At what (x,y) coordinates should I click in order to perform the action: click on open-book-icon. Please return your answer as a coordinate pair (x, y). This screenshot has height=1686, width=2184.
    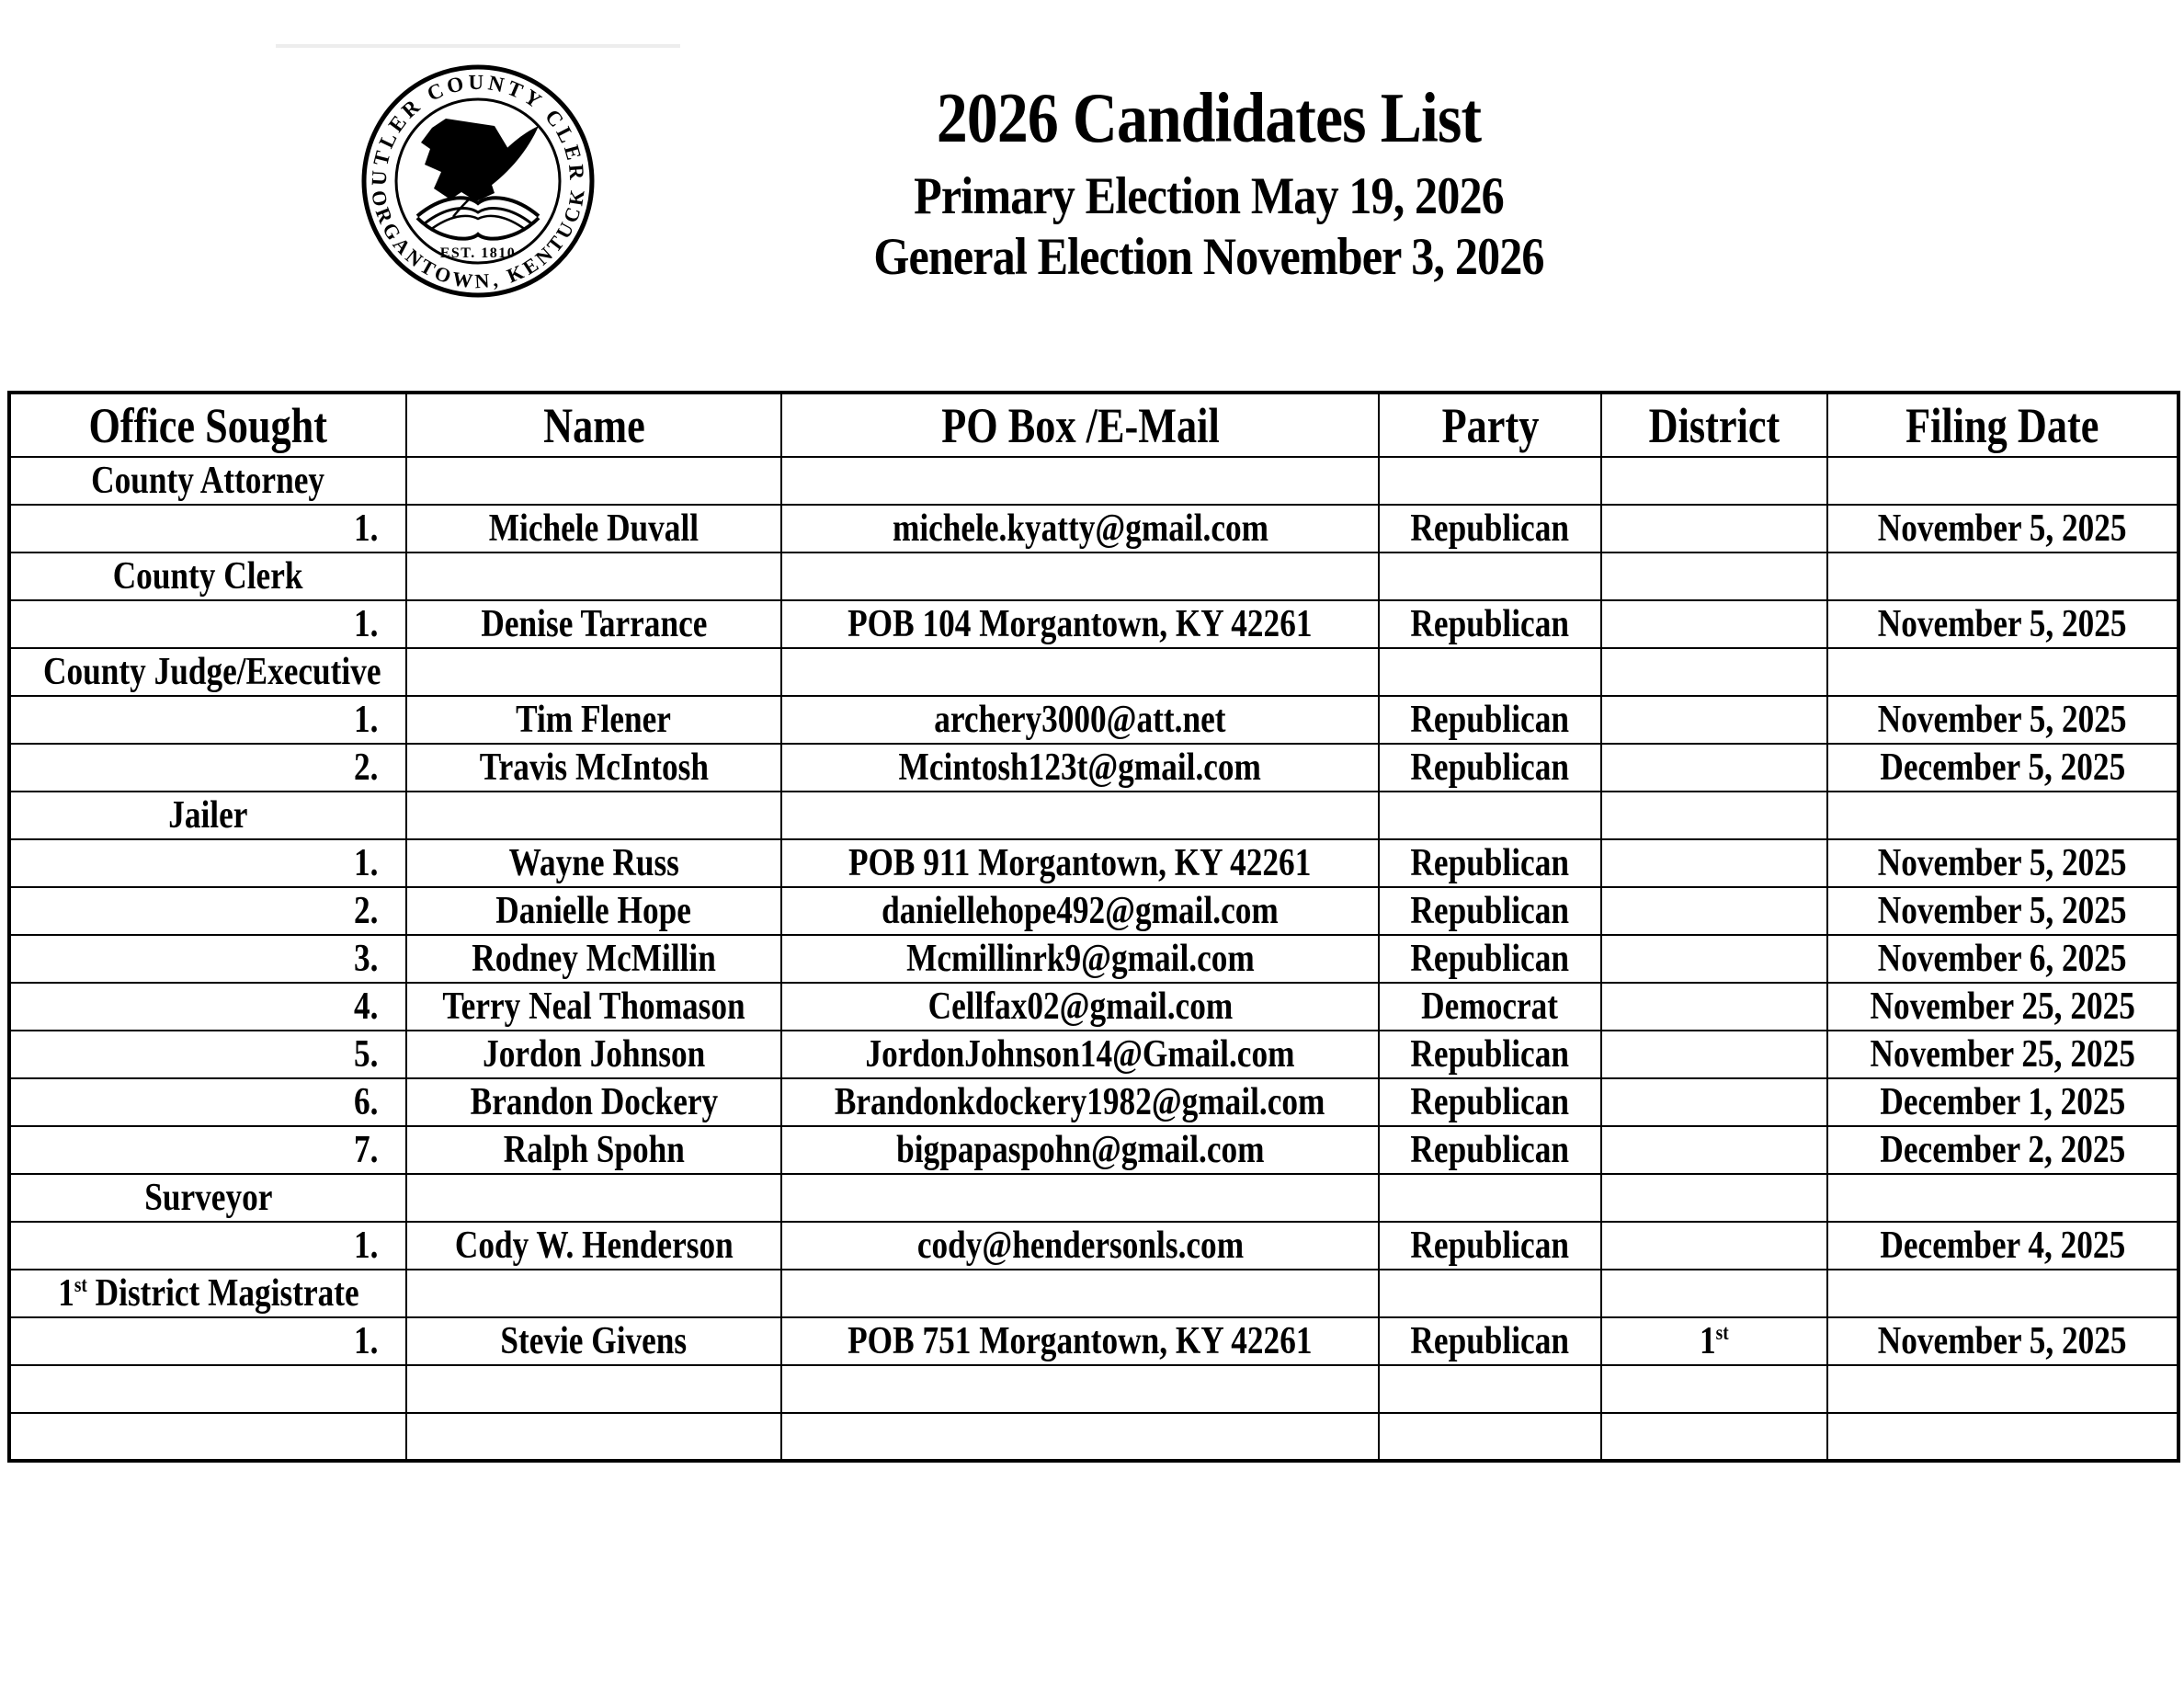
    Looking at the image, I should click on (477, 218).